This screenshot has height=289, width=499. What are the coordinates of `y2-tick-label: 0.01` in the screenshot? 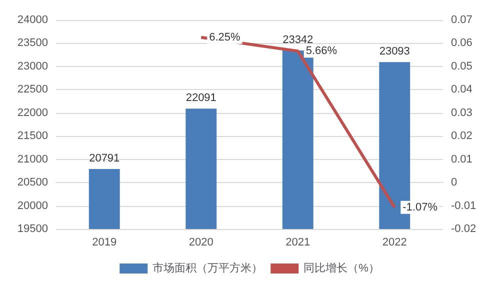 It's located at (461, 159).